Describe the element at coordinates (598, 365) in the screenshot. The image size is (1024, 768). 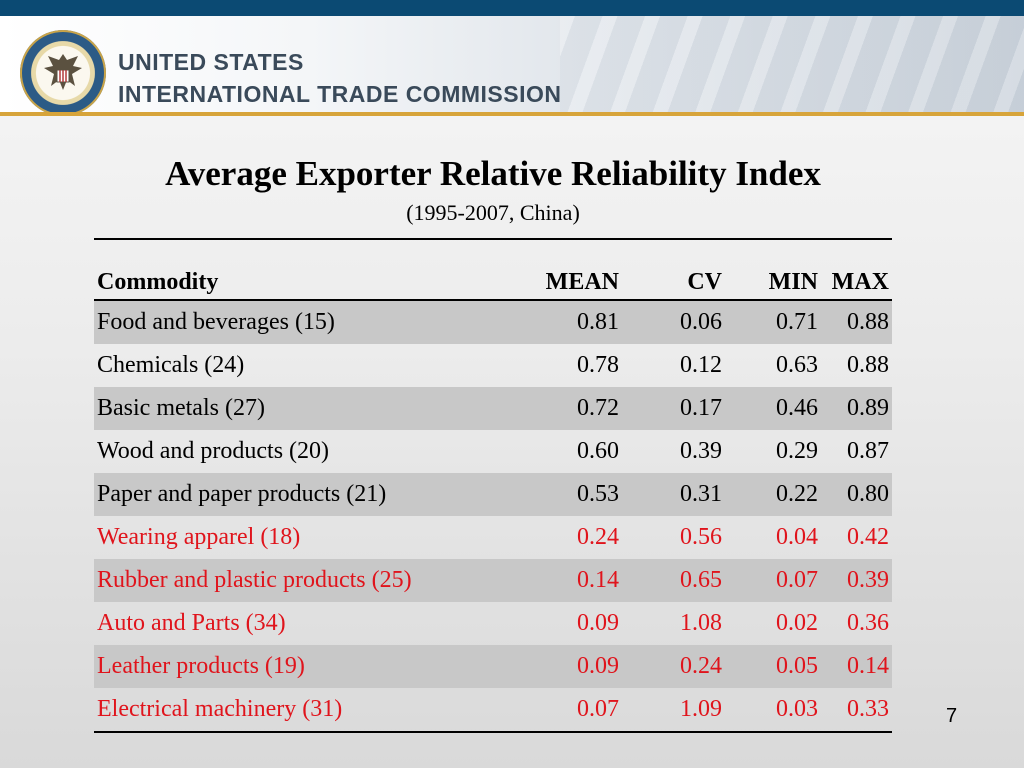
I see `cell-mean: 0.78` at that location.